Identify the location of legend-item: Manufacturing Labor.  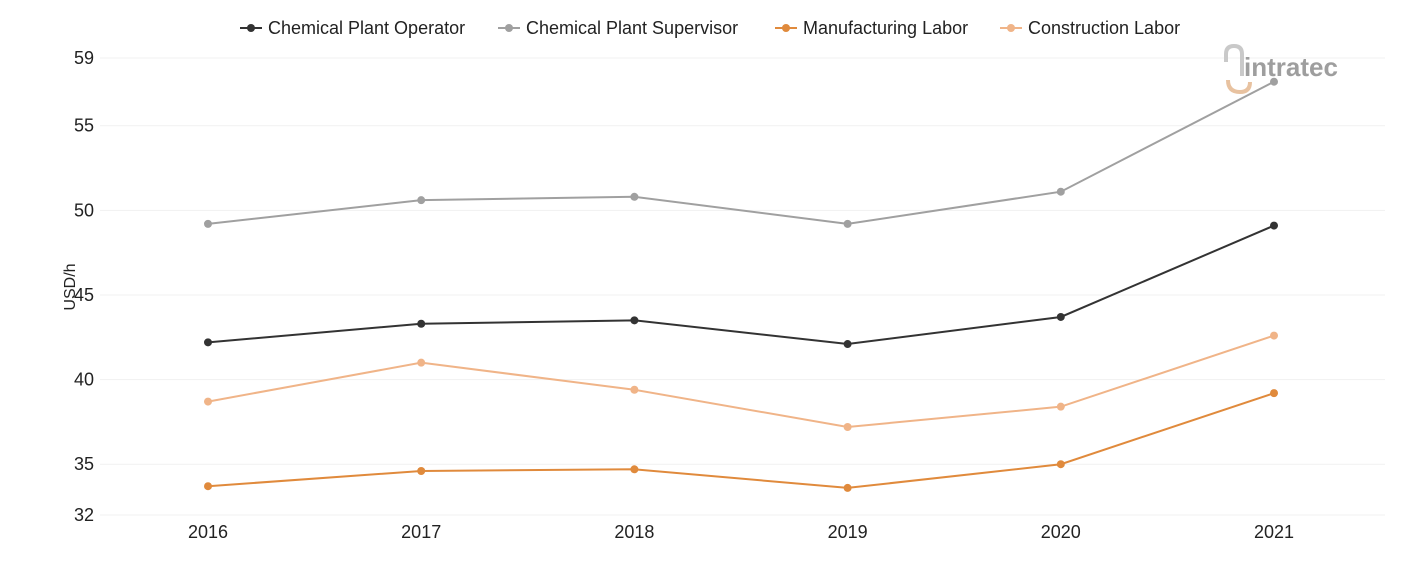
(871, 28).